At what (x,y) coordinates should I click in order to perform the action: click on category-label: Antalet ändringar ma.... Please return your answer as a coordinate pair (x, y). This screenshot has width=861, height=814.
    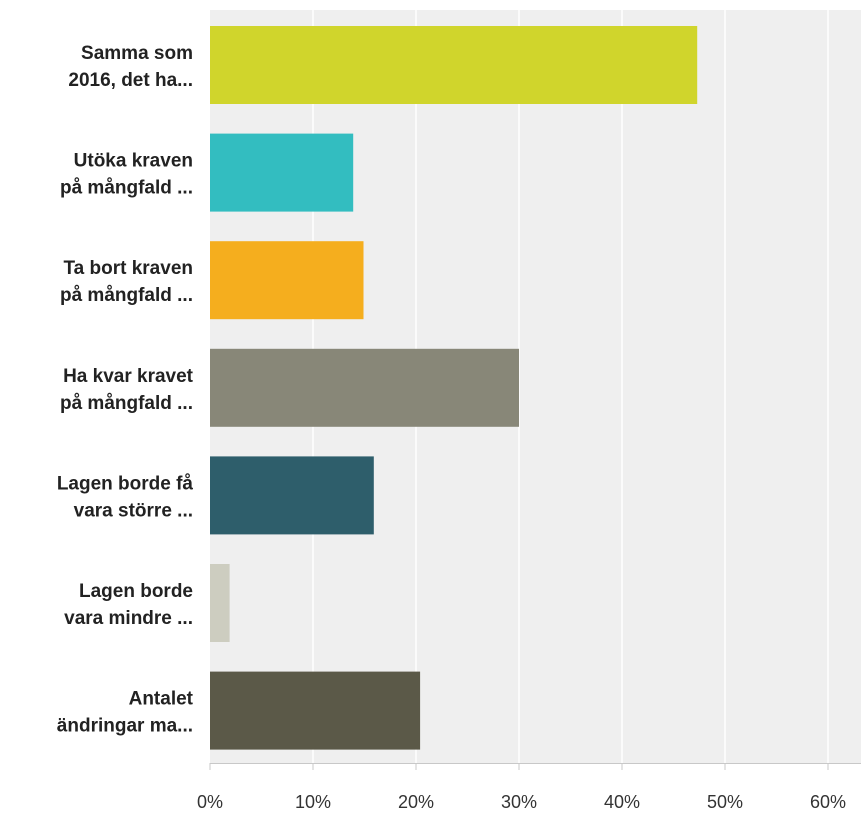
    Looking at the image, I should click on (125, 713).